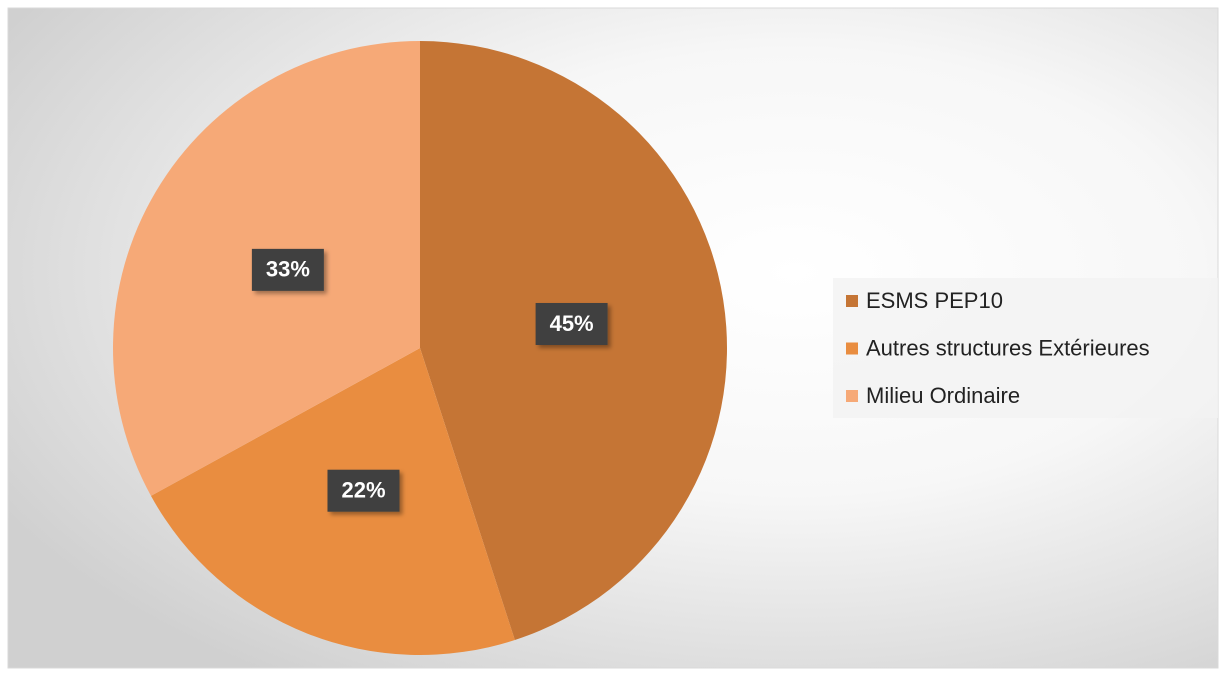  Describe the element at coordinates (1008, 347) in the screenshot. I see `legend-label: Autres structures Extérieures` at that location.